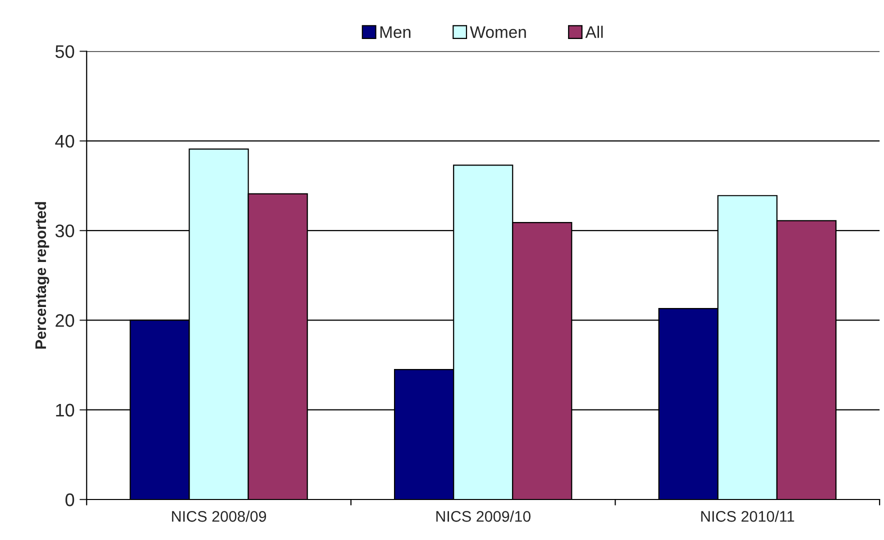  Describe the element at coordinates (64, 231) in the screenshot. I see `y-tick-label: 30` at that location.